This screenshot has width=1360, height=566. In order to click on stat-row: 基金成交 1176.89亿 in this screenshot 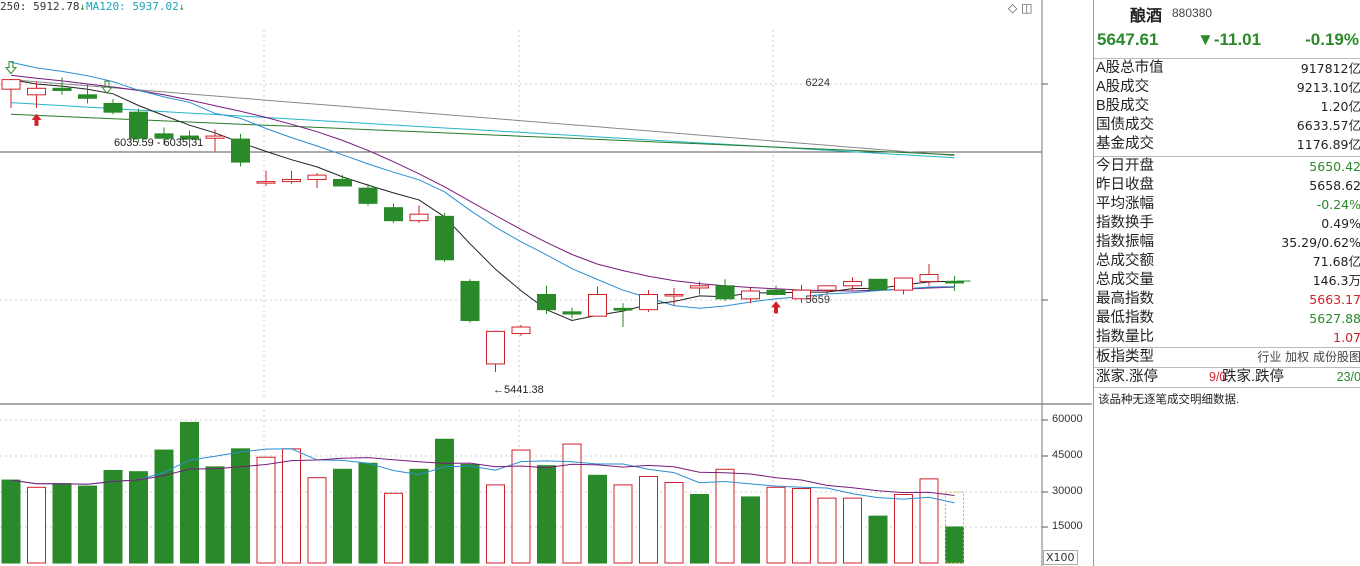, I will do `click(1227, 144)`.